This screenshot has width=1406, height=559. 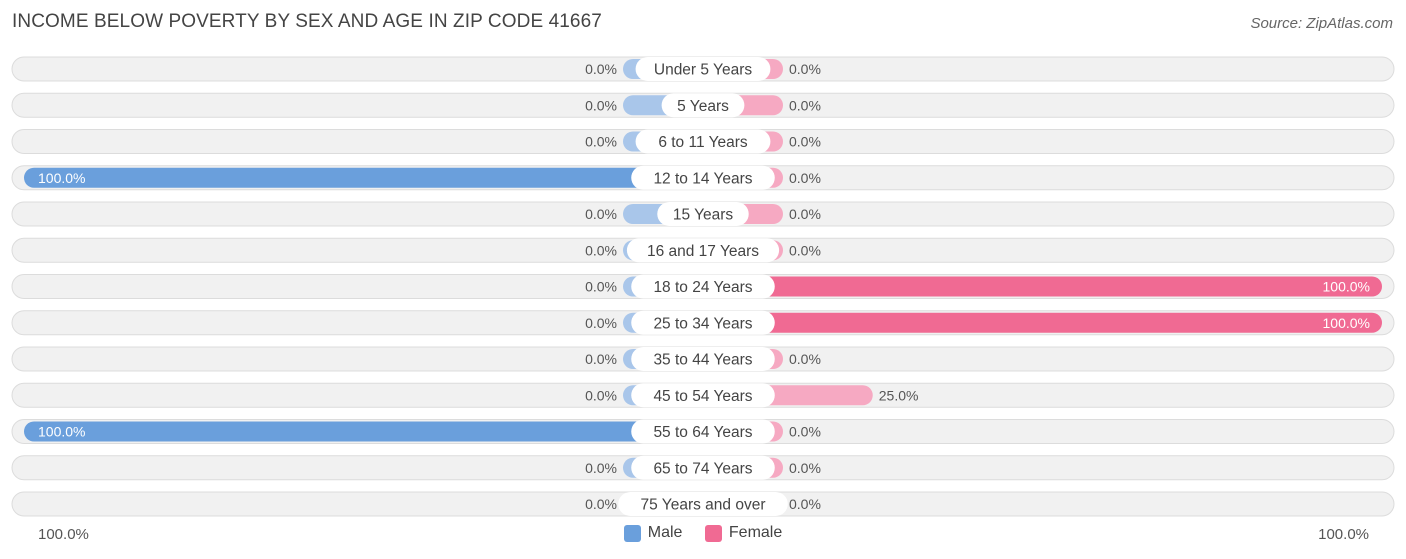 What do you see at coordinates (632, 533) in the screenshot?
I see `legend-swatch-male` at bounding box center [632, 533].